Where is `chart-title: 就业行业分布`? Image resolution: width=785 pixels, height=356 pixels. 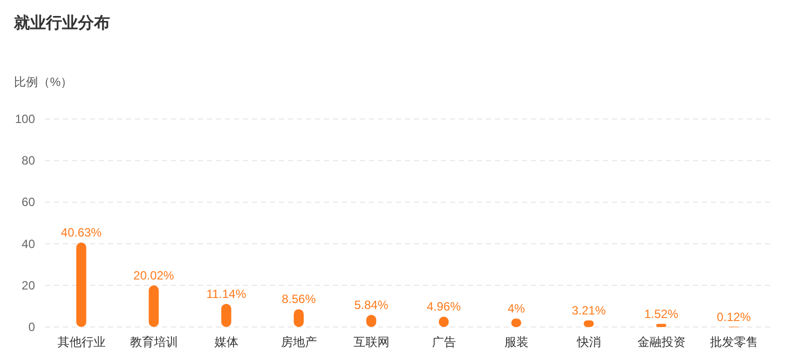 chart-title: 就业行业分布 is located at coordinates (61, 23).